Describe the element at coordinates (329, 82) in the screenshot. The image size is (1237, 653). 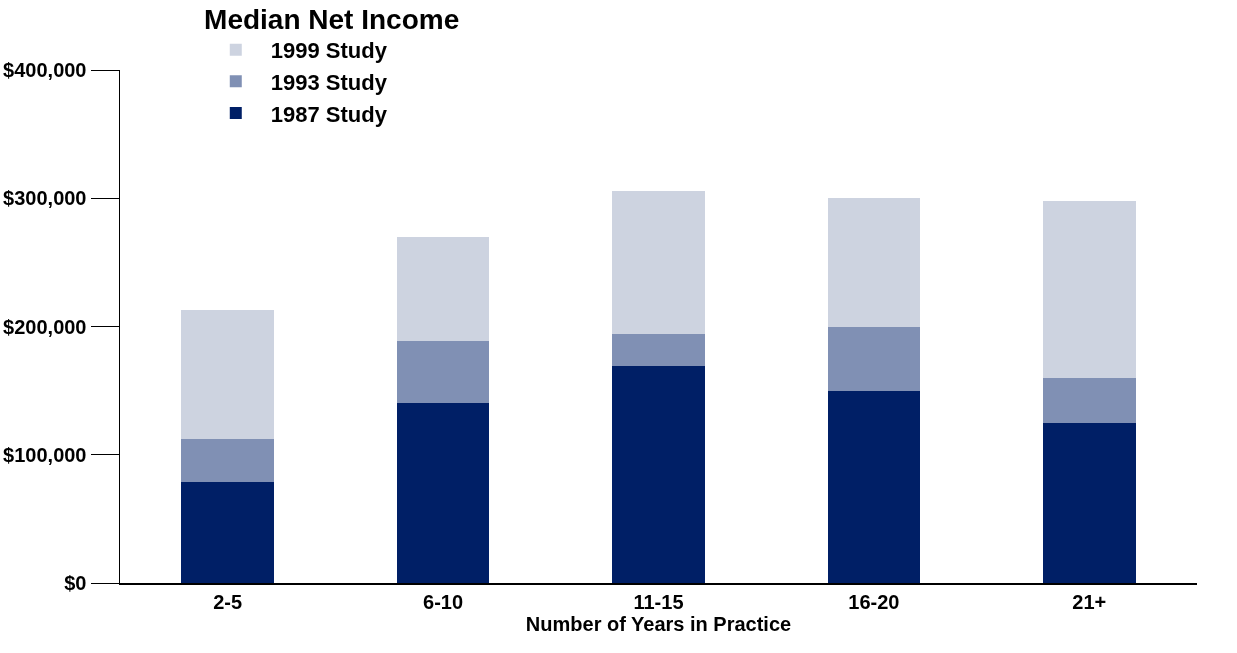
I see `legend-label: 1993 Study` at that location.